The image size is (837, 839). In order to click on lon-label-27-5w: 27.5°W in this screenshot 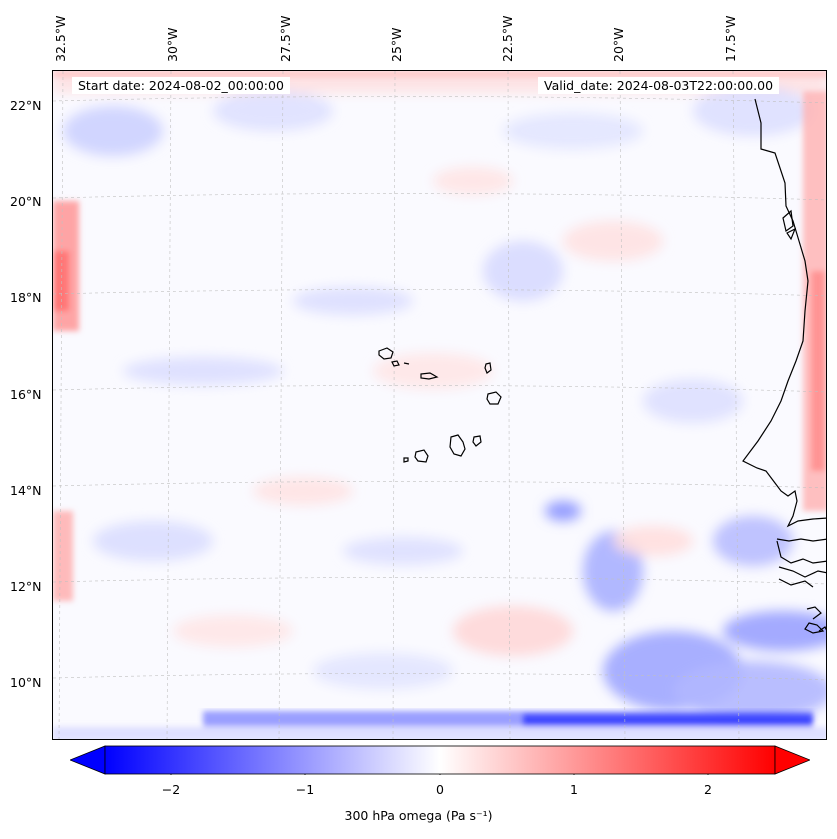, I will do `click(285, 38)`.